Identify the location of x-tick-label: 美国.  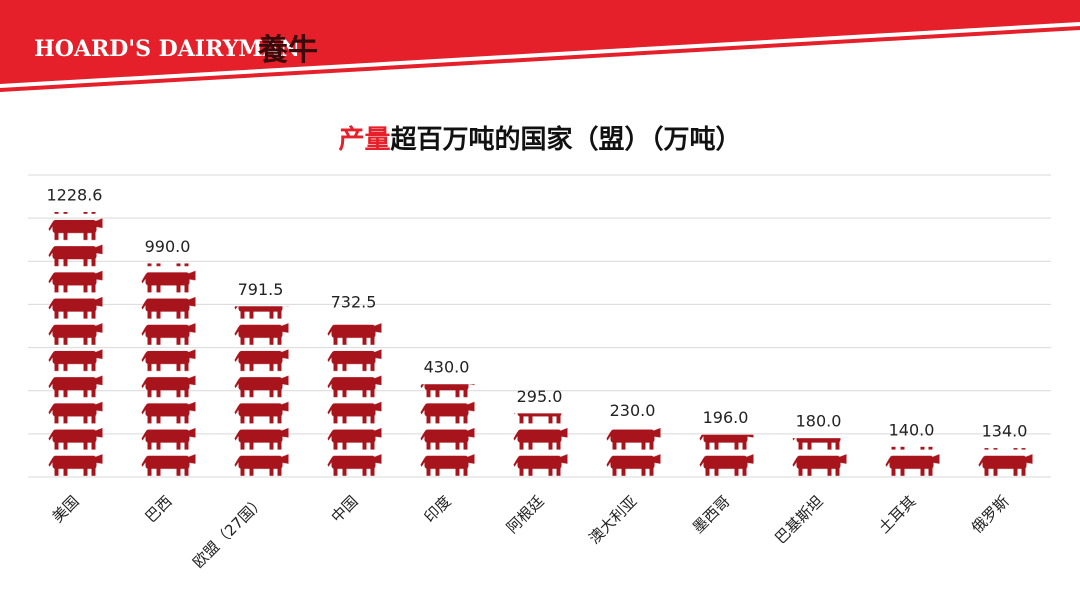
(66, 509).